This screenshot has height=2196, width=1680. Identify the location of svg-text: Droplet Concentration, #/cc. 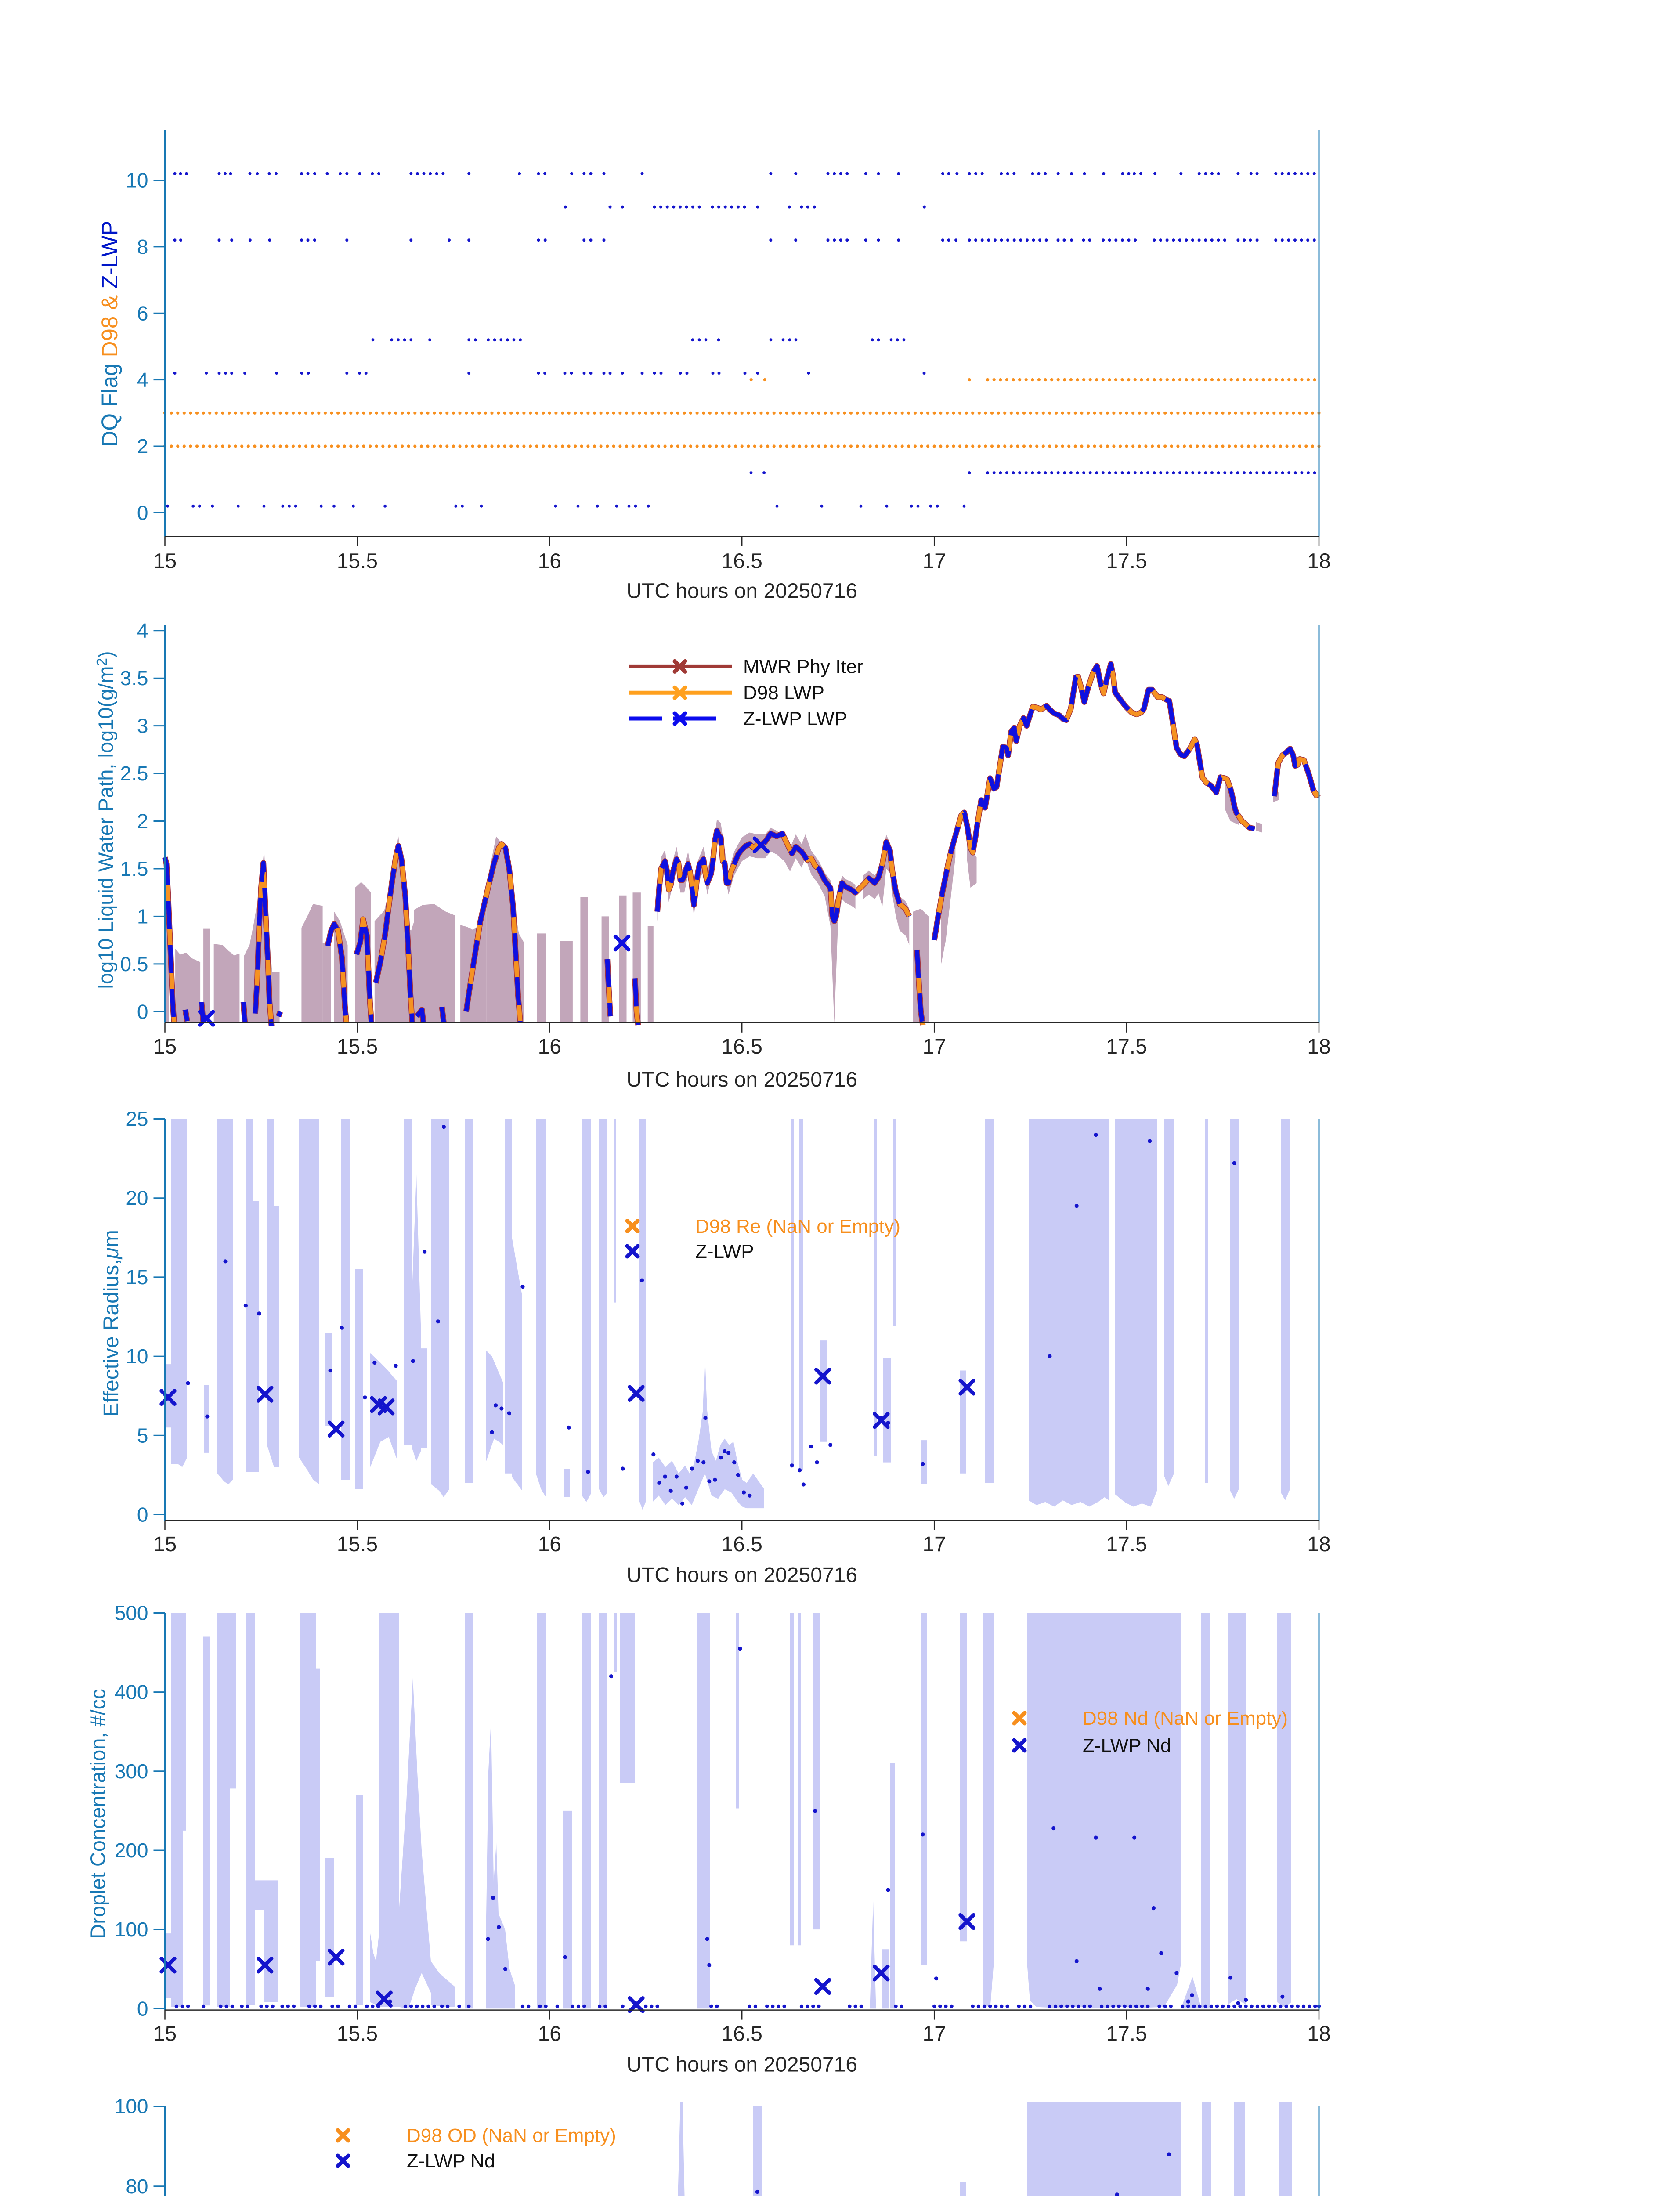
(98, 1814).